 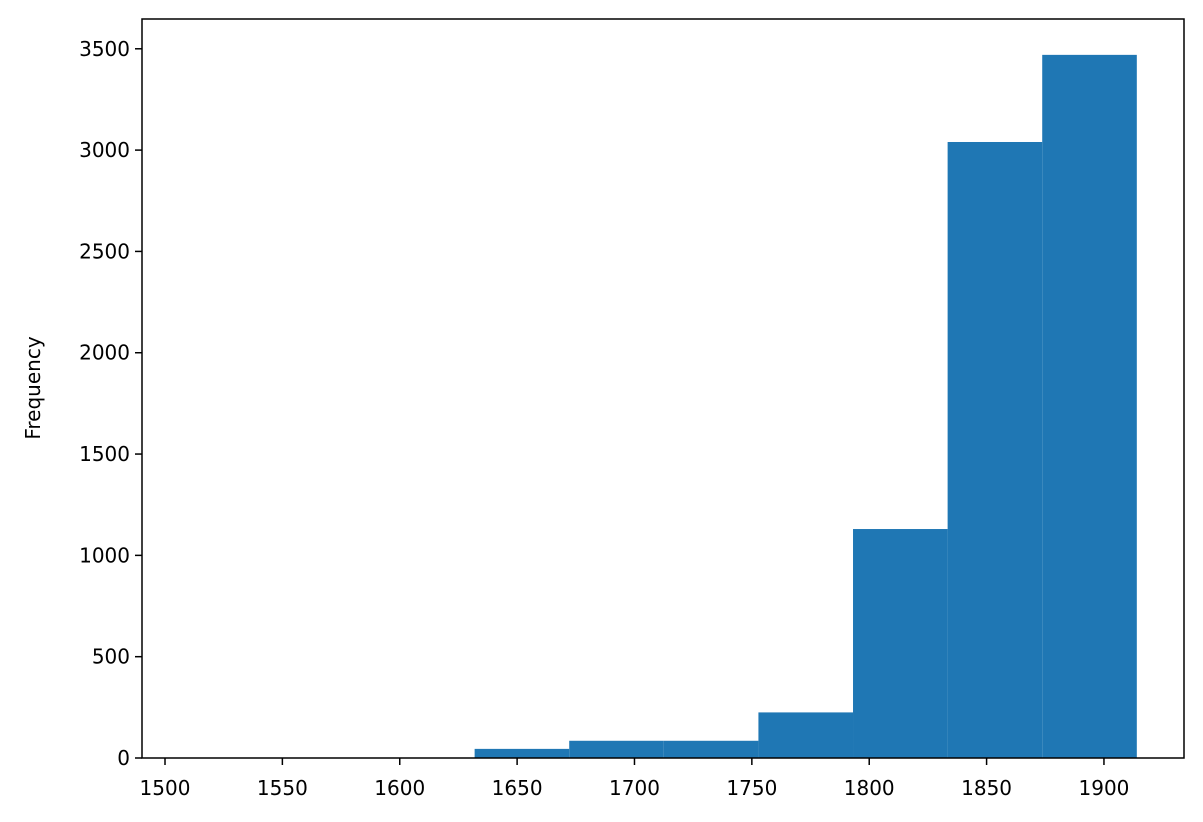 What do you see at coordinates (104, 251) in the screenshot?
I see `y-tick-label: 2500` at bounding box center [104, 251].